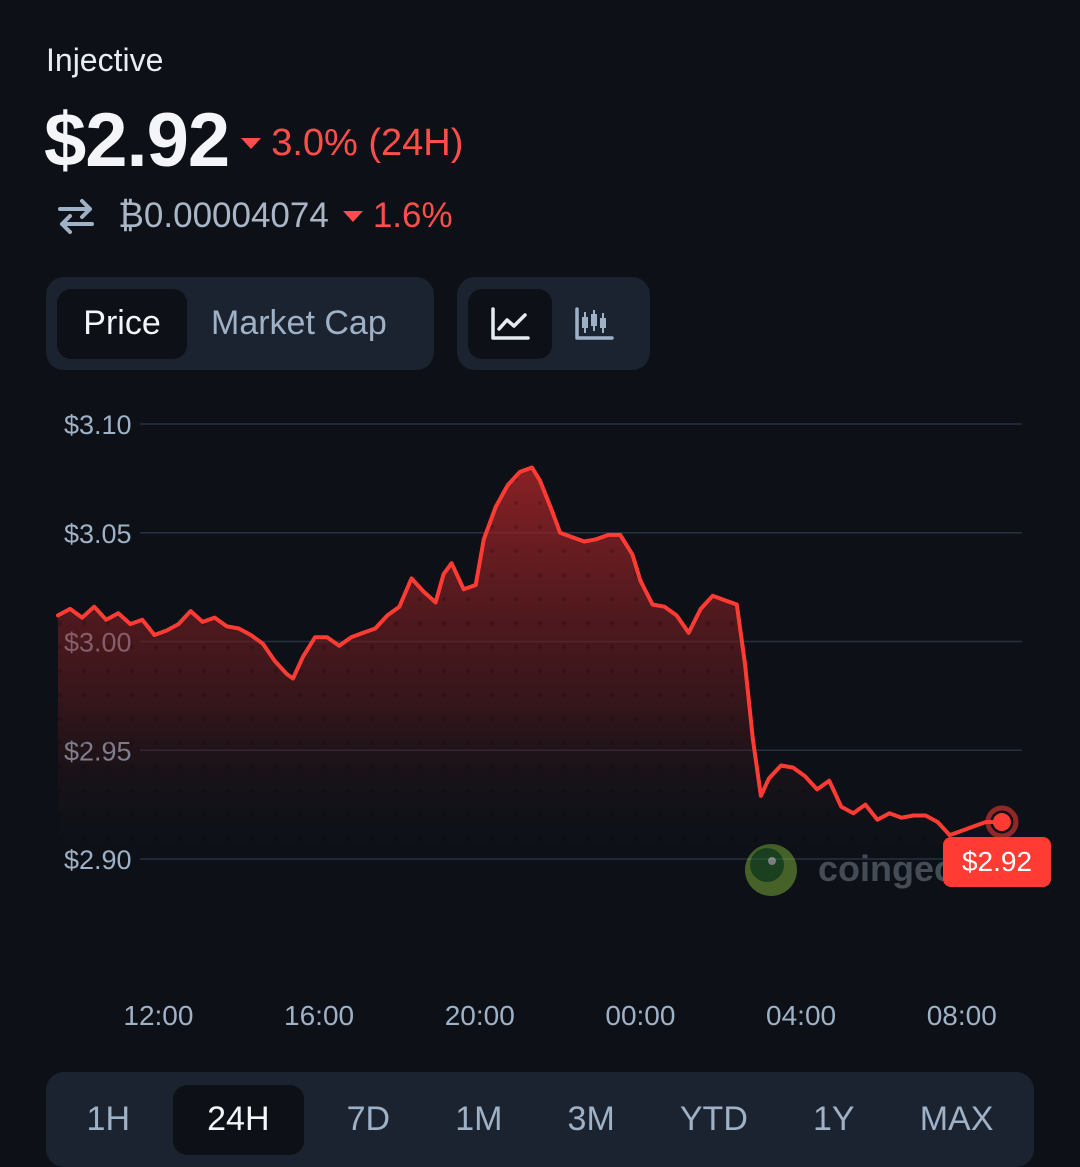  I want to click on btc-price-change: 1.6%, so click(397, 216).